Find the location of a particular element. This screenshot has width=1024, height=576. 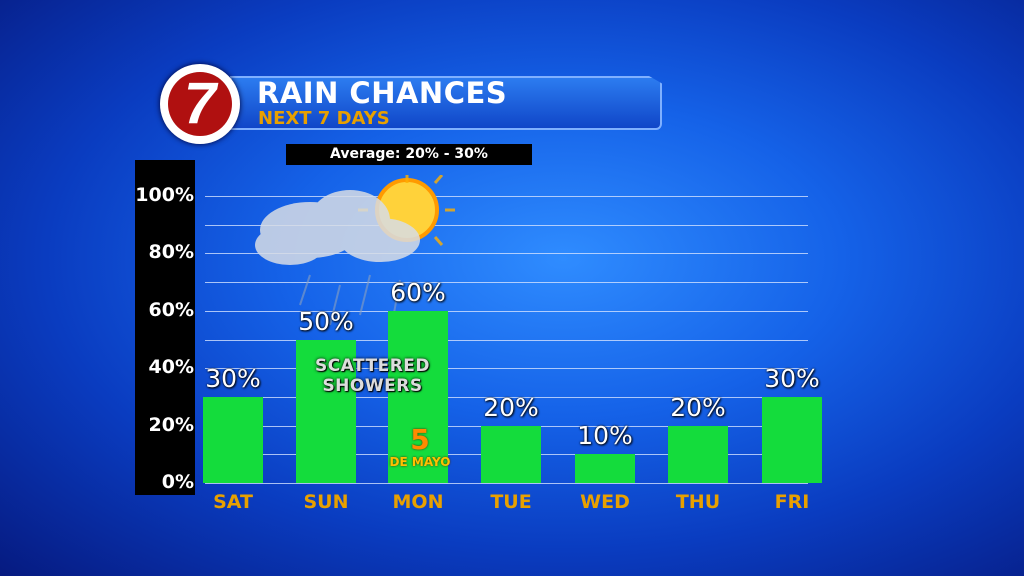

cinco-de-mayo-badge: 5 DE MAYO is located at coordinates (420, 446).